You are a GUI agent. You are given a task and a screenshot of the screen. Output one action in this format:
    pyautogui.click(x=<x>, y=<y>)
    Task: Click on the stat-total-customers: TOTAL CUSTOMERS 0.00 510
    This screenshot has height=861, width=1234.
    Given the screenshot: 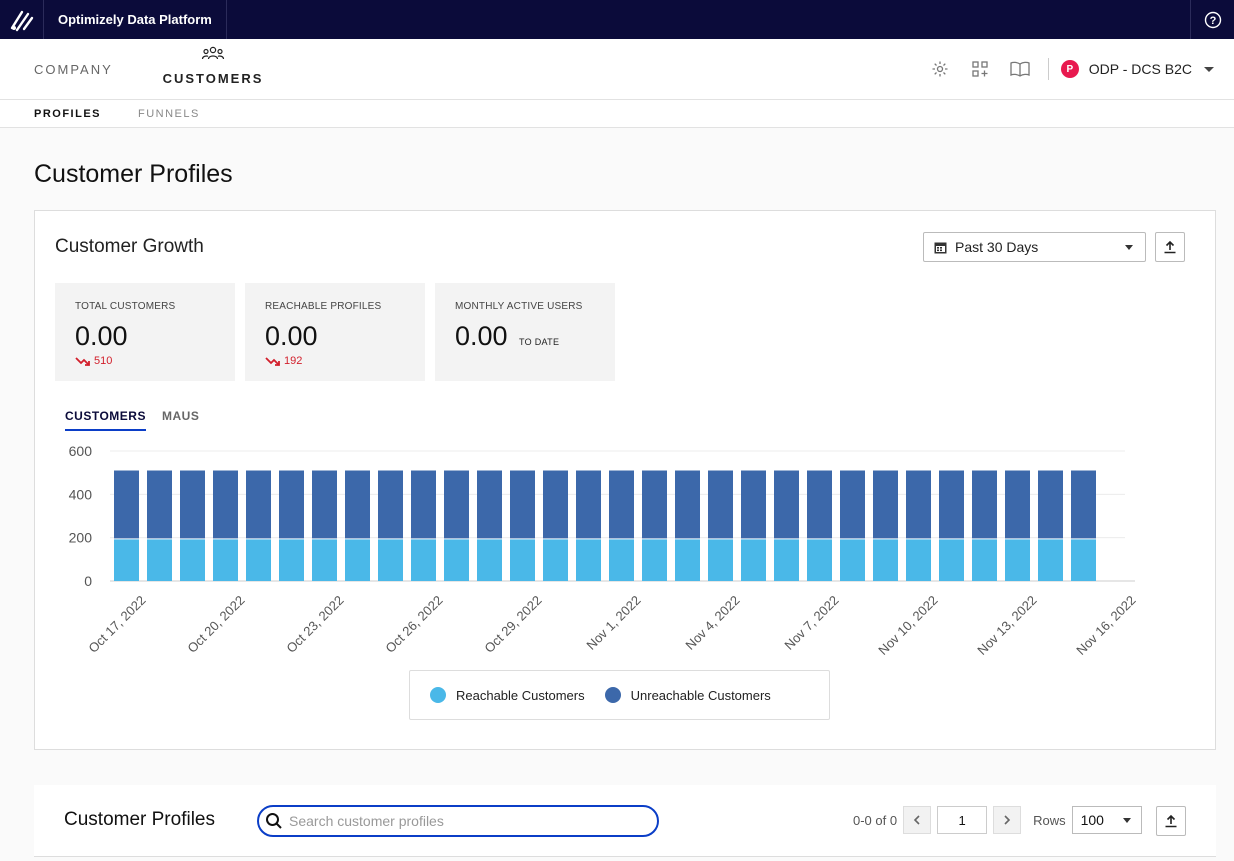 What is the action you would take?
    pyautogui.click(x=145, y=332)
    